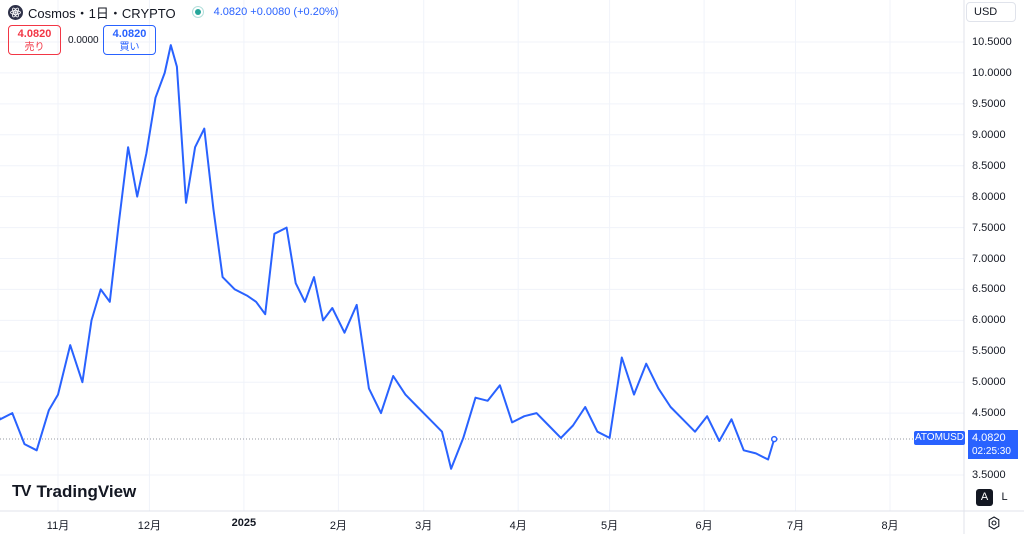 This screenshot has height=534, width=1024. I want to click on tradingview-logo-text: TradingView, so click(86, 491).